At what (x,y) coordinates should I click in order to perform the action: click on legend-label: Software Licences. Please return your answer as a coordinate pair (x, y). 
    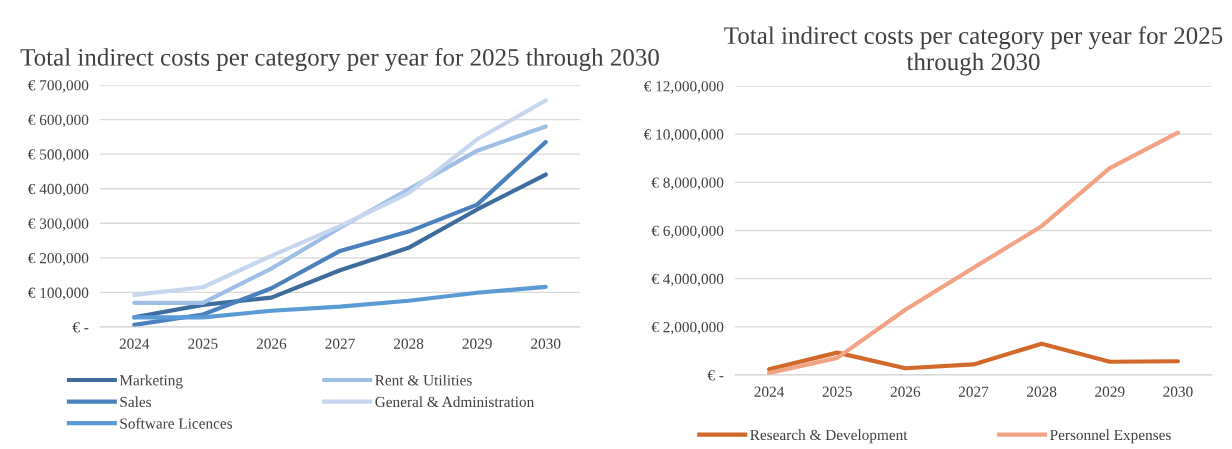
    Looking at the image, I should click on (176, 423).